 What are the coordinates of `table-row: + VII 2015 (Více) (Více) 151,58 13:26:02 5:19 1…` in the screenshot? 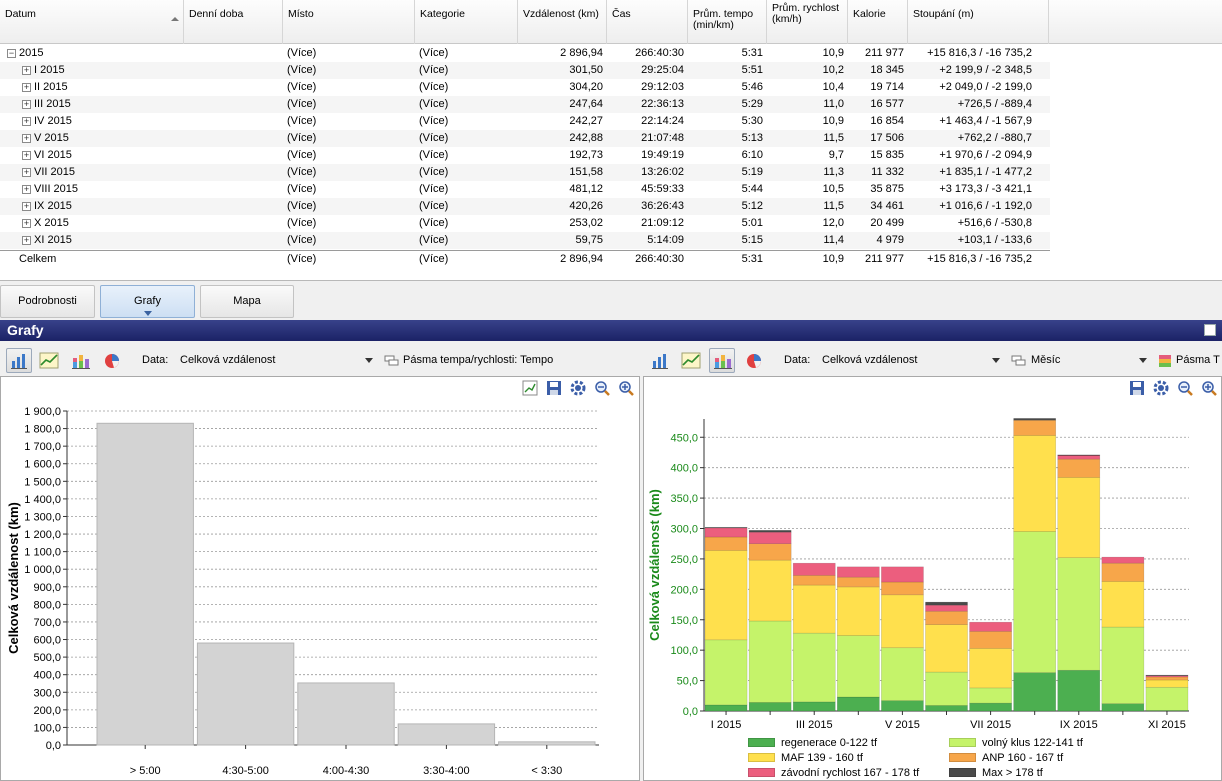 It's located at (525, 172).